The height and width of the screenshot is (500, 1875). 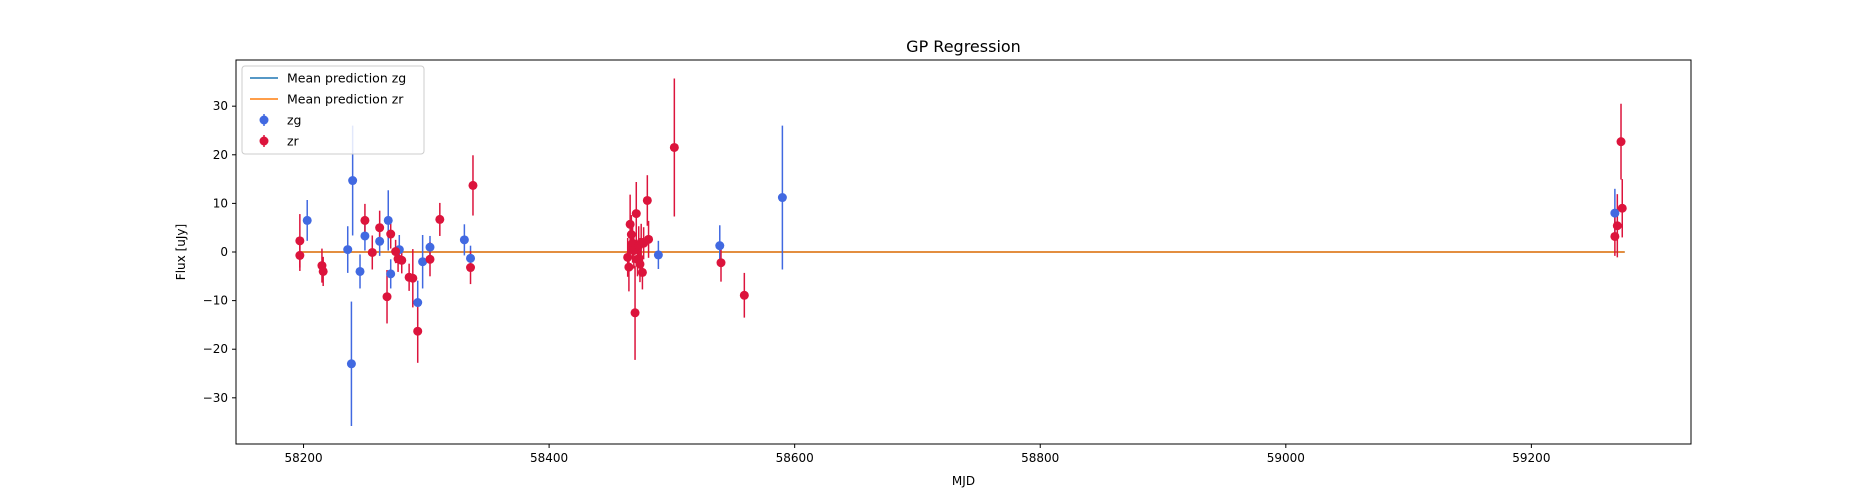 I want to click on legend-label: Mean prediction zg, so click(x=346, y=78).